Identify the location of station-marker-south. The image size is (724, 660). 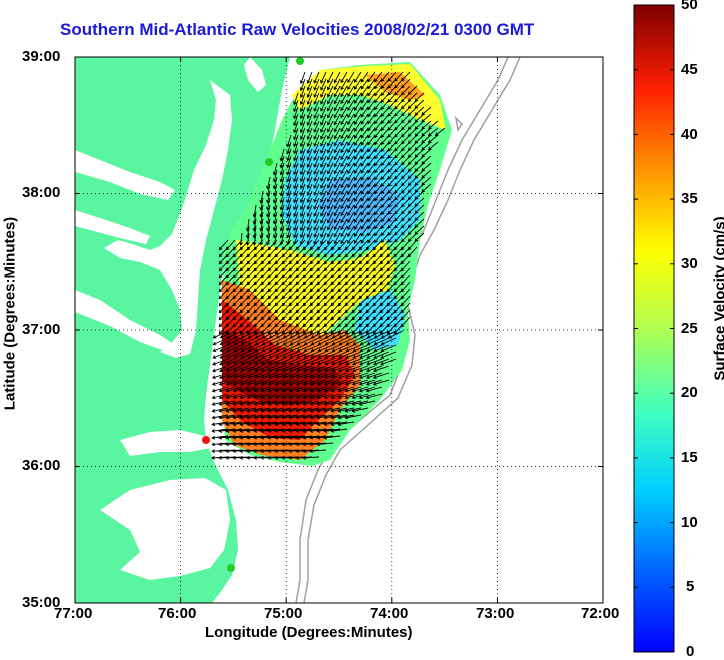
(231, 568).